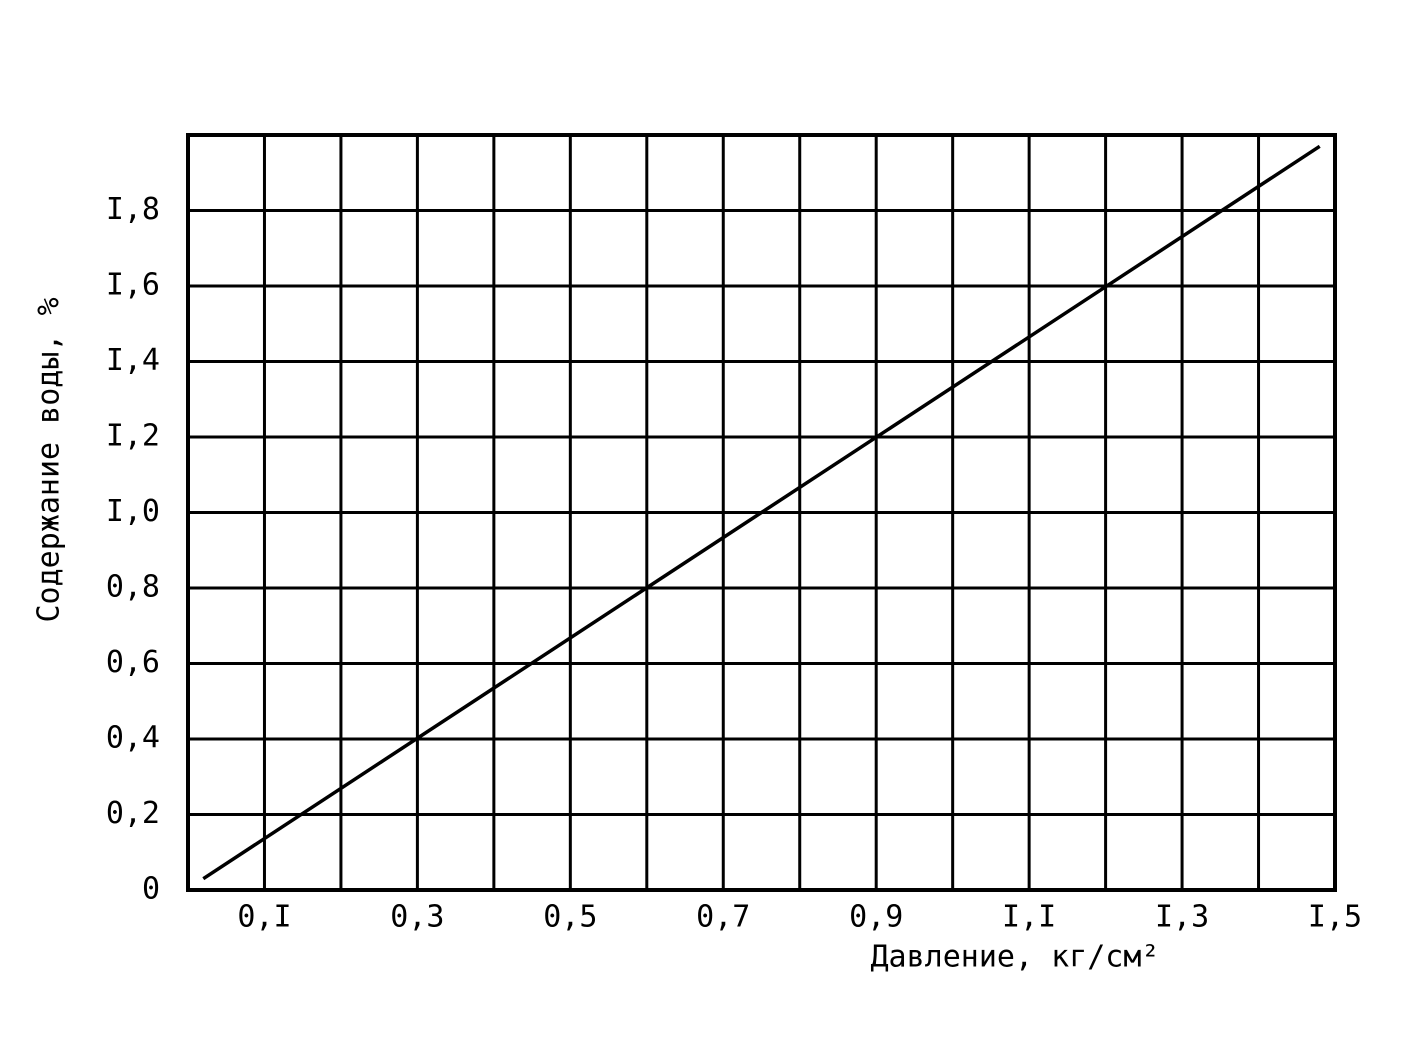 This screenshot has width=1415, height=1043. What do you see at coordinates (151, 889) in the screenshot?
I see `y-tick-label: 0` at bounding box center [151, 889].